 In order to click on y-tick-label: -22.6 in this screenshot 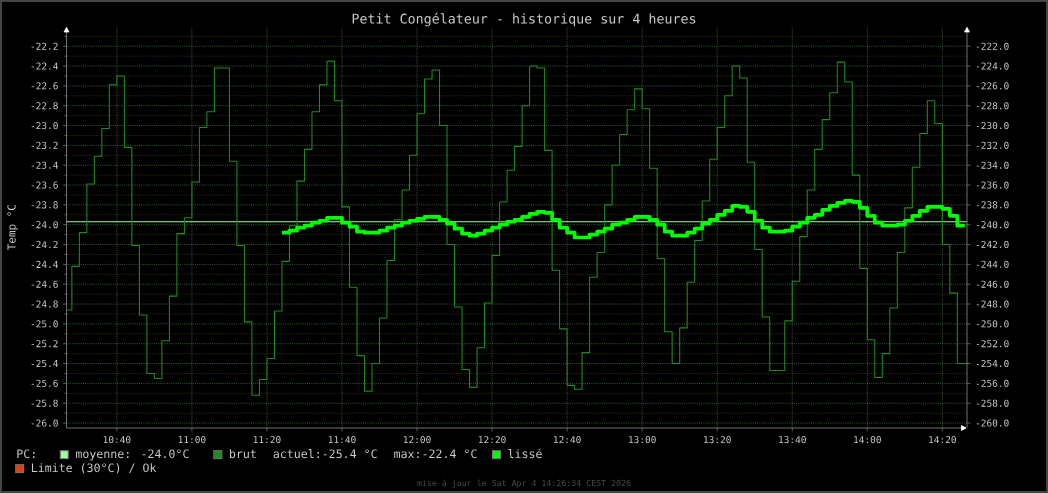, I will do `click(44, 86)`.